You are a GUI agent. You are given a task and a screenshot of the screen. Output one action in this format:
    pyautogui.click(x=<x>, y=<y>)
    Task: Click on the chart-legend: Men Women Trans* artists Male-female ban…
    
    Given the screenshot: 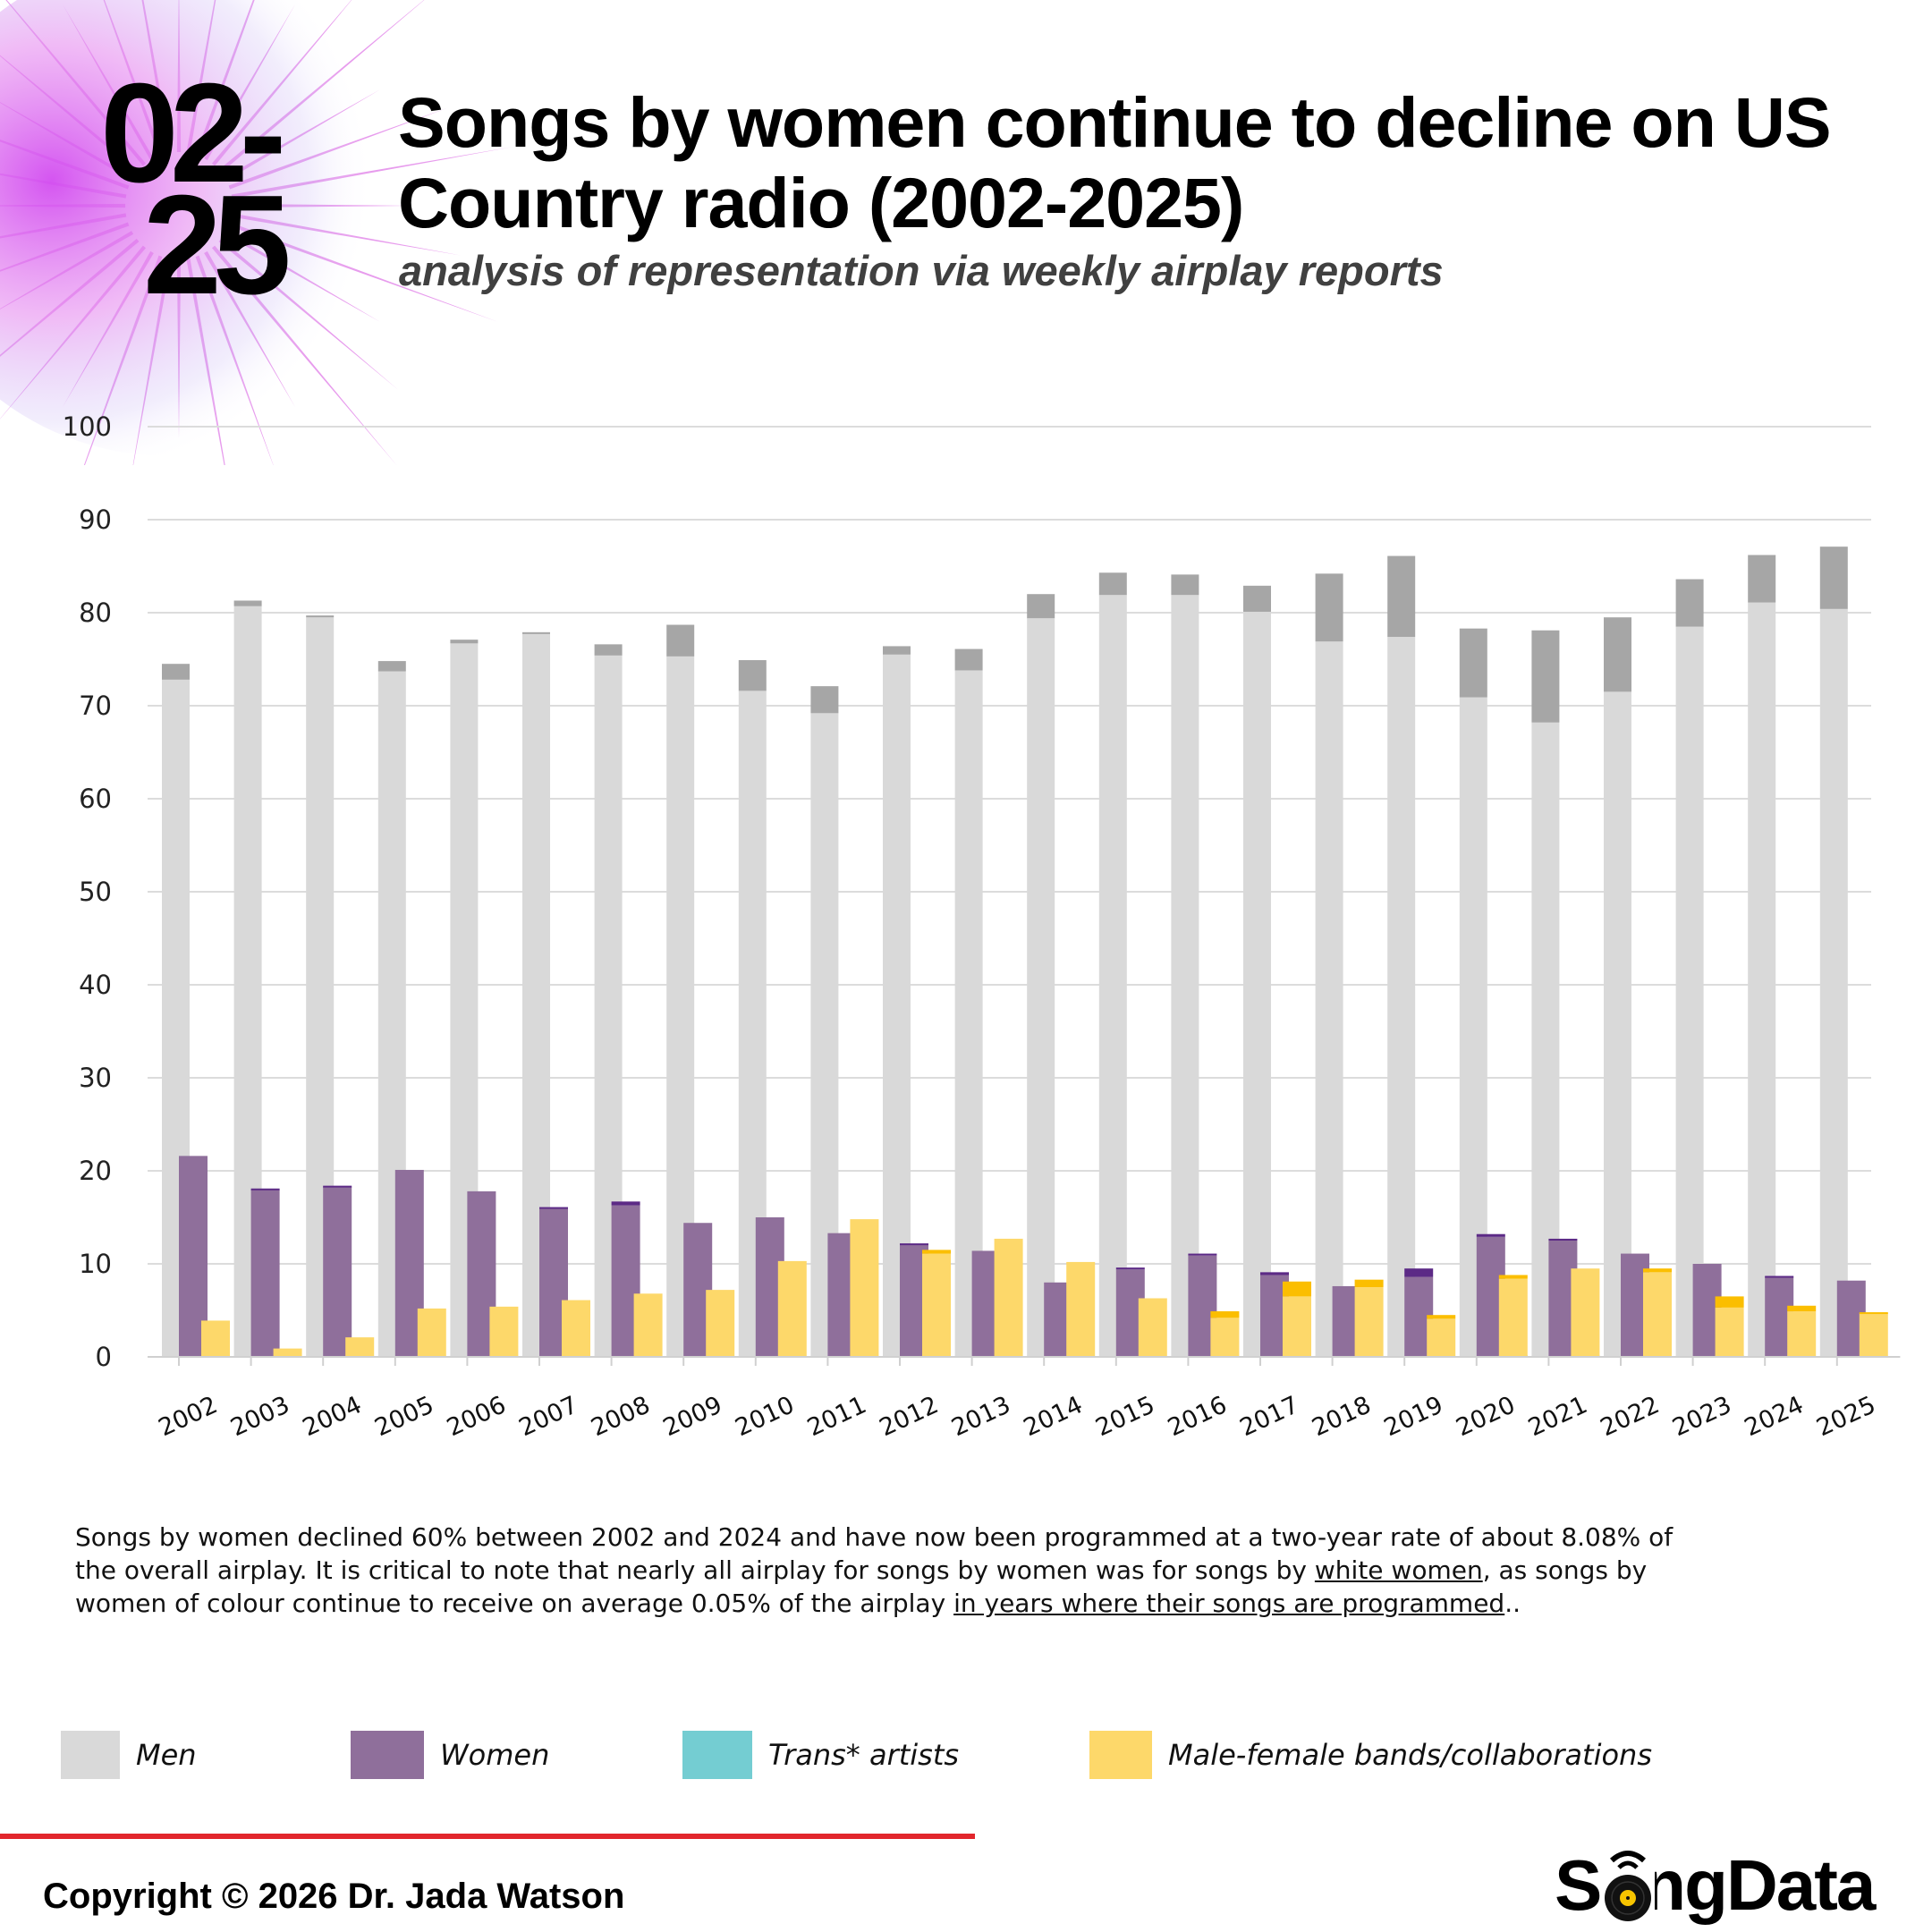 What is the action you would take?
    pyautogui.click(x=955, y=1755)
    